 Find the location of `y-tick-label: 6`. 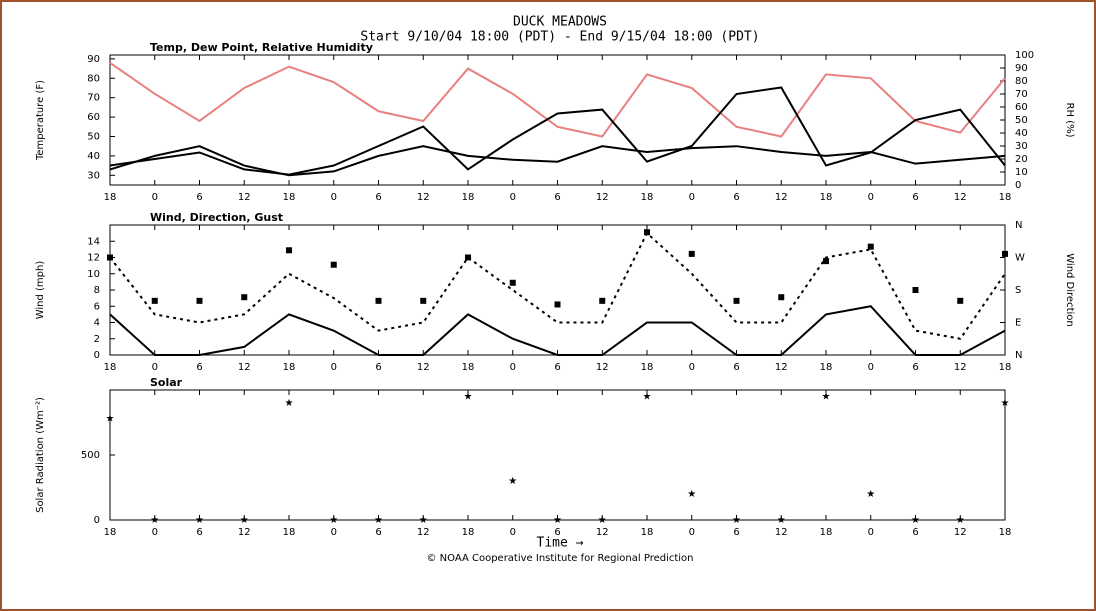

y-tick-label: 6 is located at coordinates (97, 306).